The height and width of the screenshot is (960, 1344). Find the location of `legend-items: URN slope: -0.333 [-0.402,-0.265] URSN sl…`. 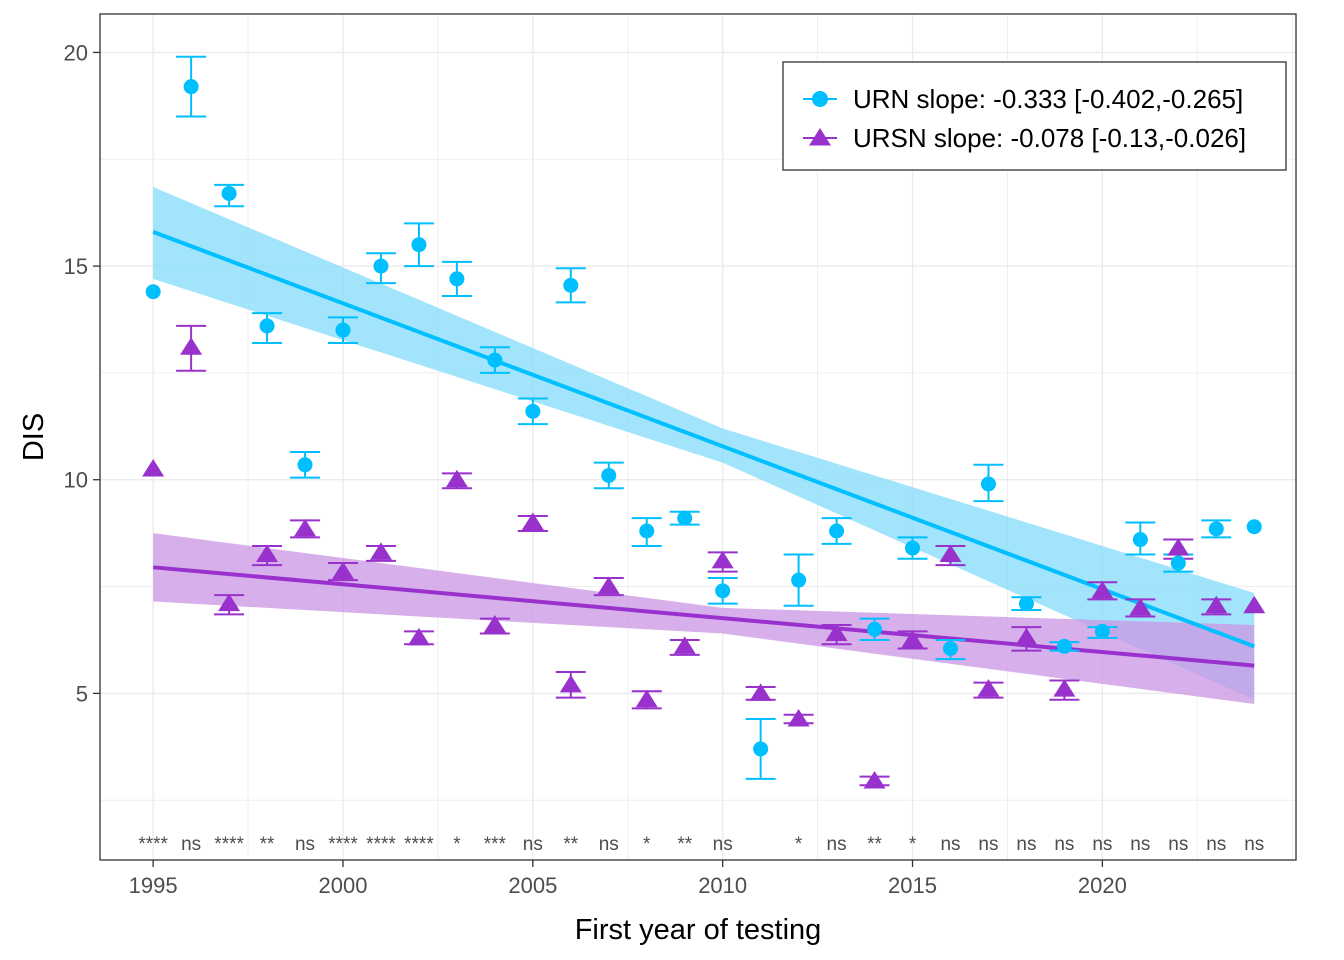

legend-items: URN slope: -0.333 [-0.402,-0.265] URSN sl… is located at coordinates (1024, 118).